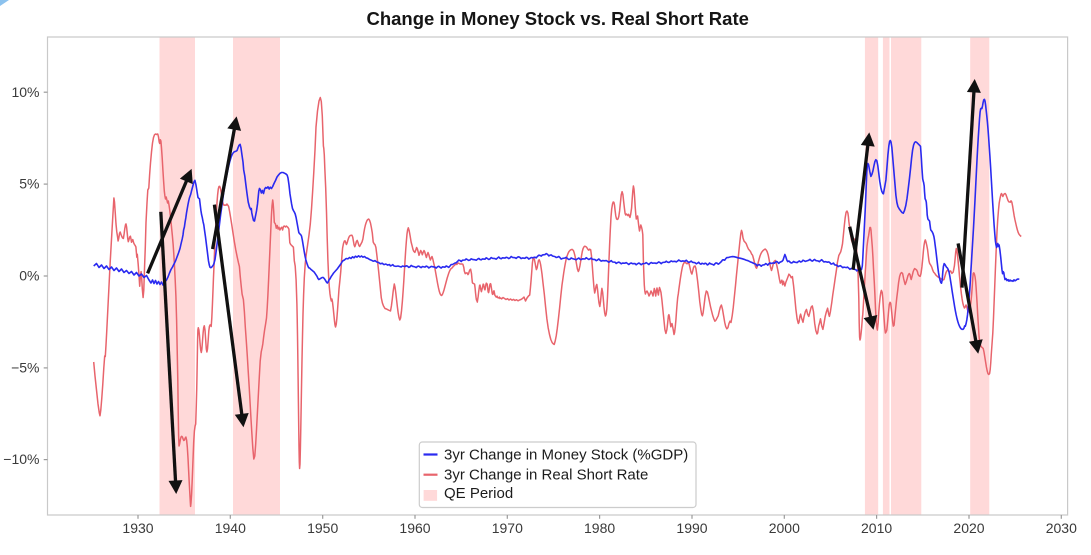  I want to click on svg-text: 0%, so click(29, 276).